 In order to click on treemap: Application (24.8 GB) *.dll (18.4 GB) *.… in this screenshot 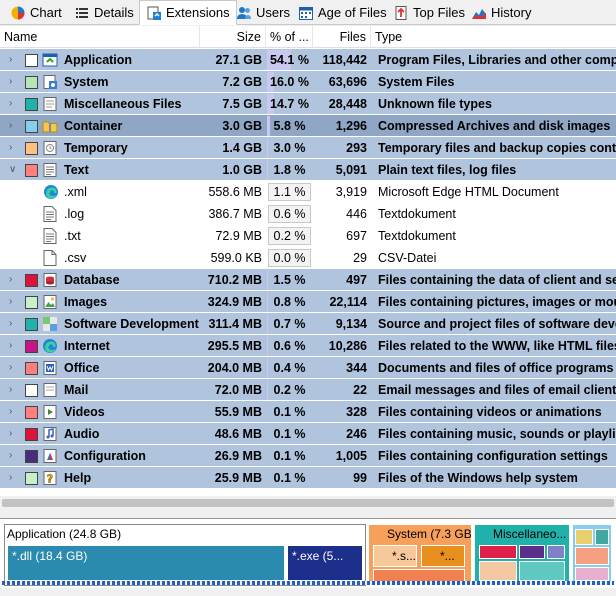, I will do `click(308, 553)`.